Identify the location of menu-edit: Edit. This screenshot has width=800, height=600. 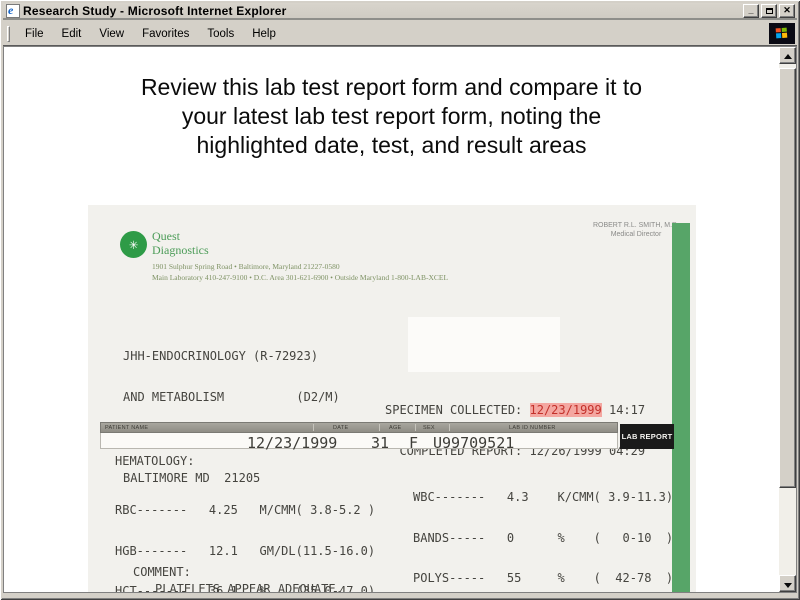
(71, 33).